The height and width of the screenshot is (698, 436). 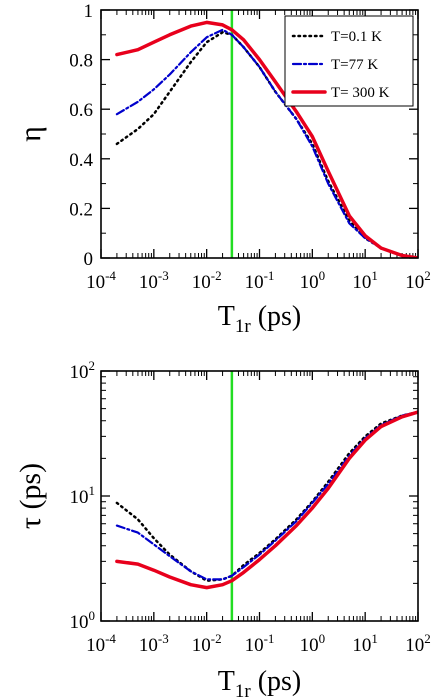 What do you see at coordinates (83, 495) in the screenshot?
I see `y-tick-label: 10¹` at bounding box center [83, 495].